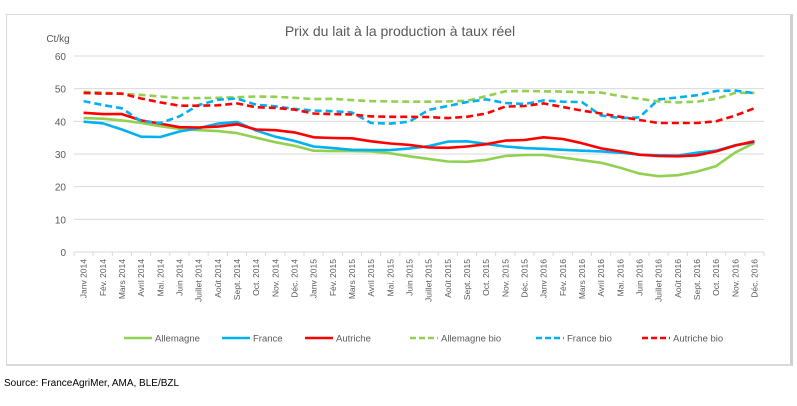 The height and width of the screenshot is (406, 797). What do you see at coordinates (141, 278) in the screenshot?
I see `x-tick-label: Avril 2014` at bounding box center [141, 278].